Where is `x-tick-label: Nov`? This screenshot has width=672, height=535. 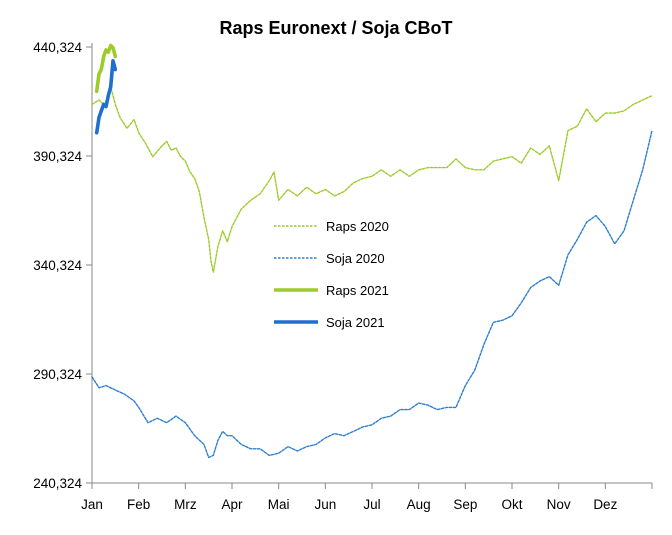
x-tick-label: Nov is located at coordinates (559, 504).